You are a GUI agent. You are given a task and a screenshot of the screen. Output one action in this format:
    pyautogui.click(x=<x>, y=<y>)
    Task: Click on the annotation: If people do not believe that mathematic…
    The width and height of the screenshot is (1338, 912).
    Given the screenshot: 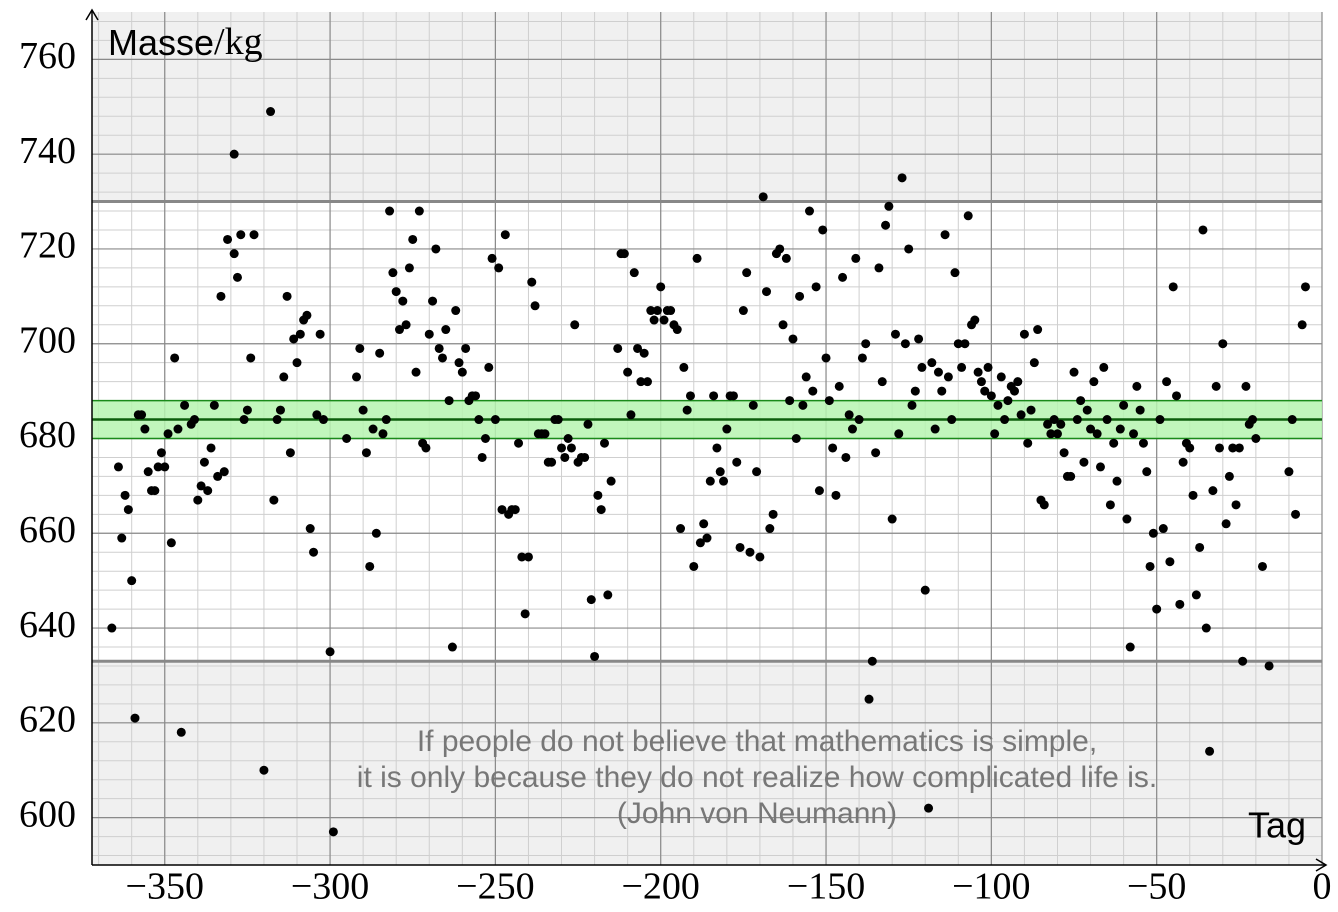 What is the action you would take?
    pyautogui.click(x=757, y=741)
    